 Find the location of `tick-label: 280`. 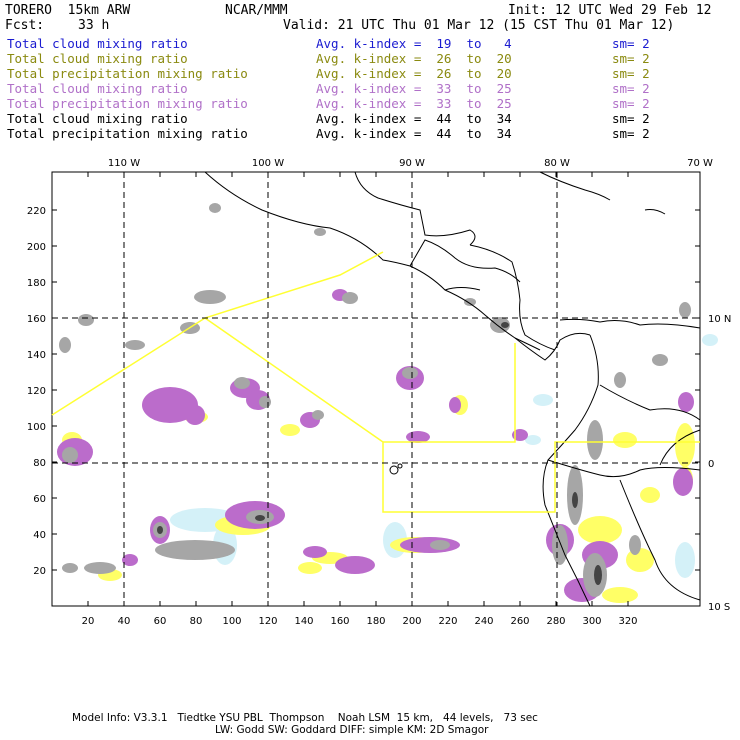

tick-label: 280 is located at coordinates (555, 621).